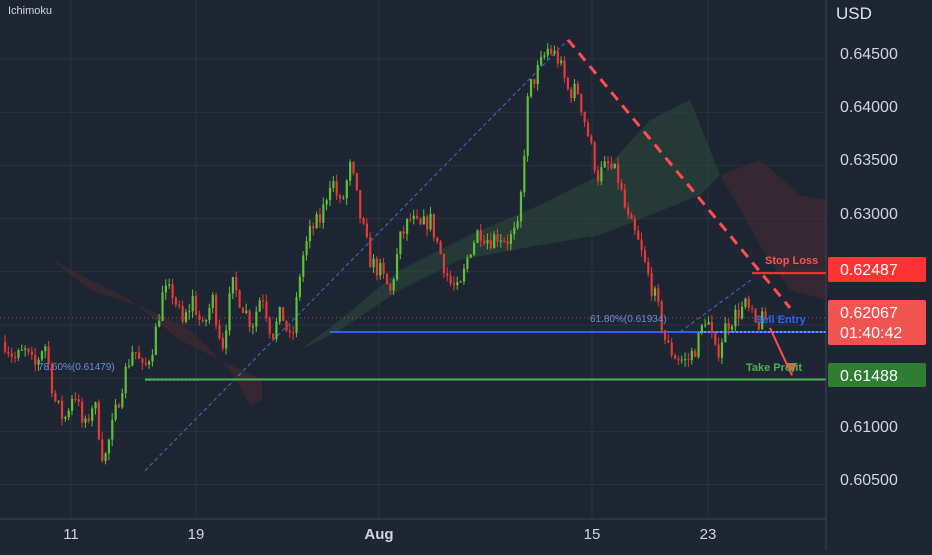 Image resolution: width=932 pixels, height=555 pixels. What do you see at coordinates (628, 319) in the screenshot?
I see `fib-618-label: 61.80%(0.61934)` at bounding box center [628, 319].